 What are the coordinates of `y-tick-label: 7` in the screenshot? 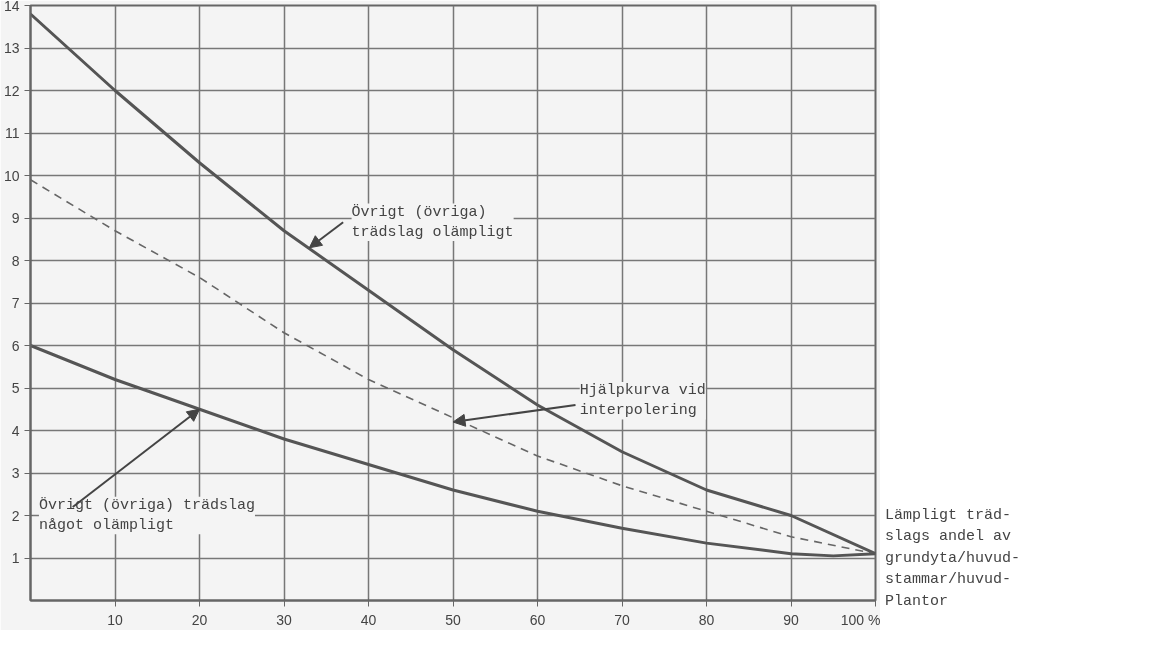 It's located at (15, 303).